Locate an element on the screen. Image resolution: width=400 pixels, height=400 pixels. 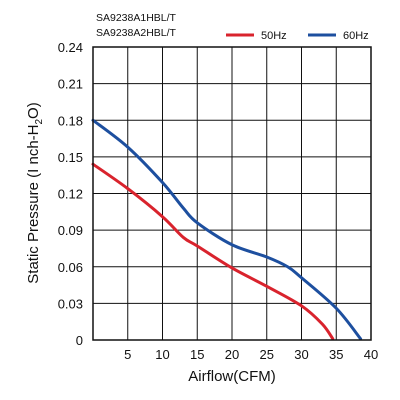
y-axis-title: Static Pressure (I nch-H2O) is located at coordinates (35, 192).